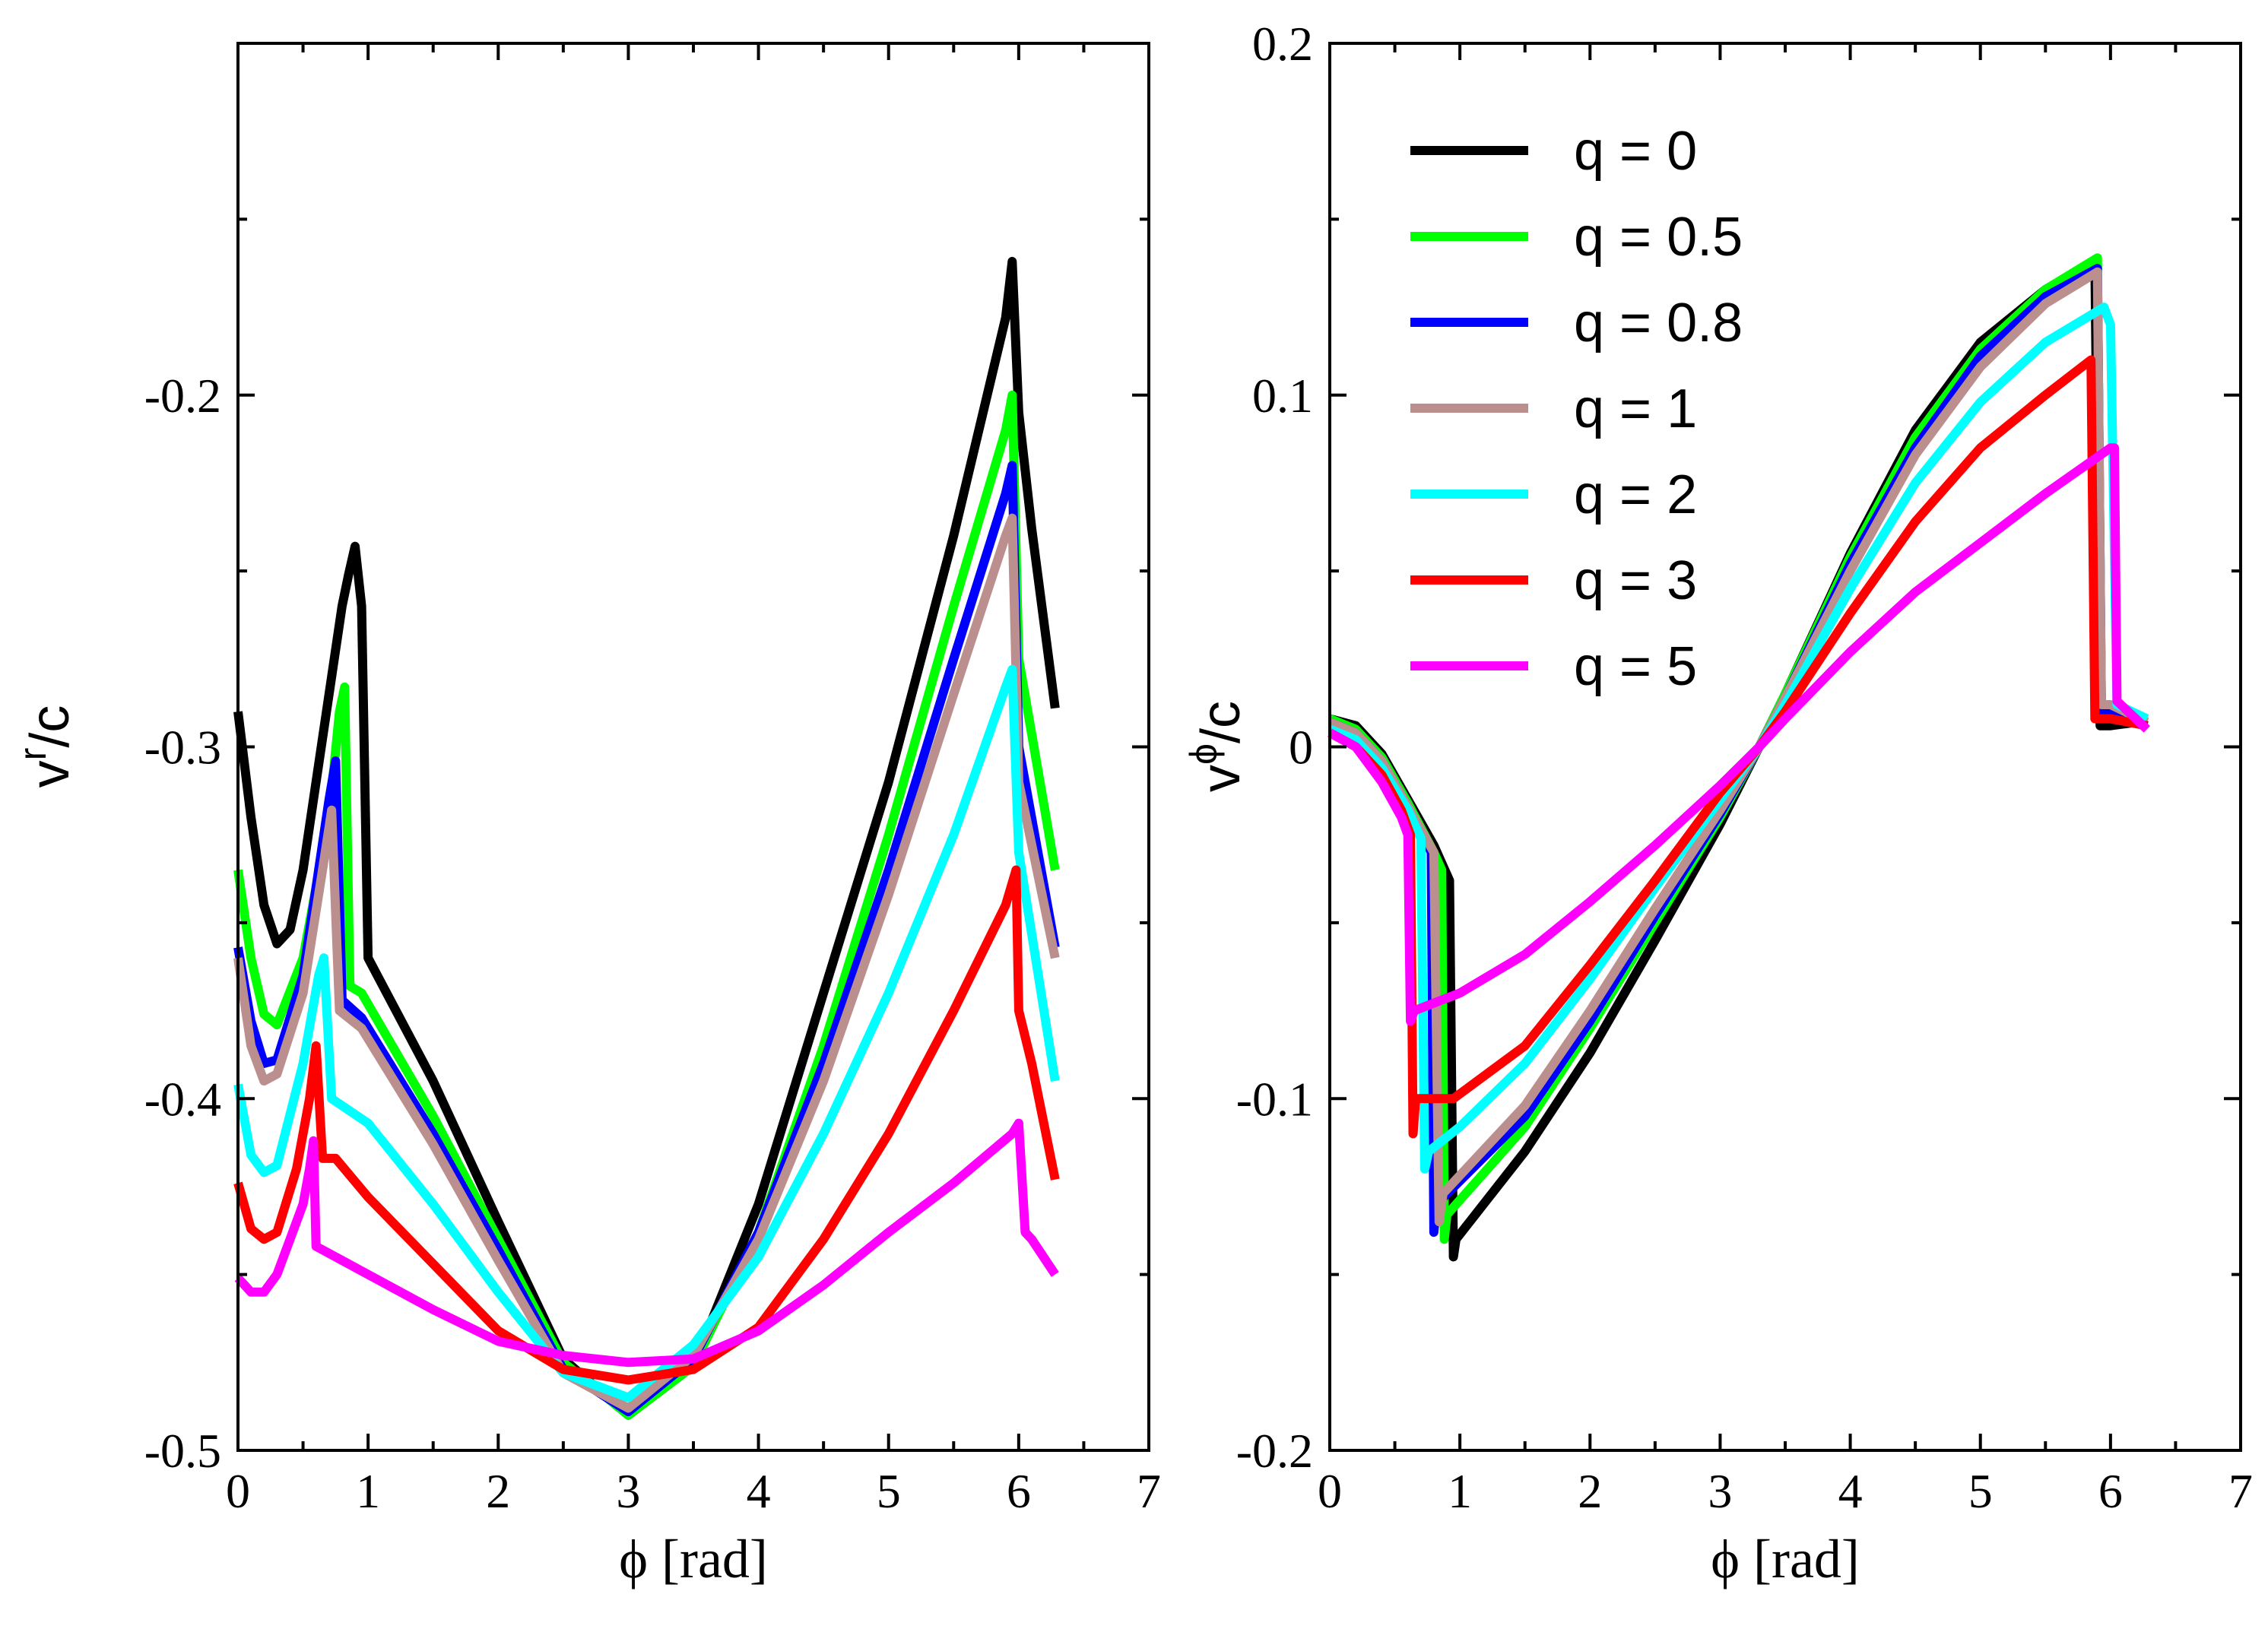 This screenshot has width=2268, height=1629. What do you see at coordinates (1785, 1559) in the screenshot?
I see `right-x-axis-title: ϕ [rad]` at bounding box center [1785, 1559].